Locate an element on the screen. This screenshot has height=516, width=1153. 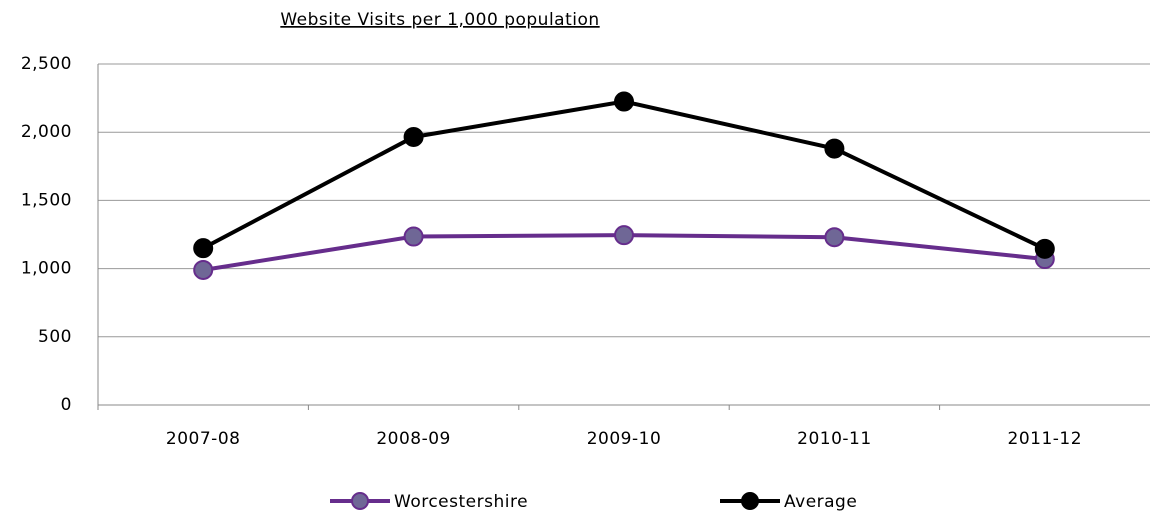
x-tick-label: 2009-10 is located at coordinates (624, 439).